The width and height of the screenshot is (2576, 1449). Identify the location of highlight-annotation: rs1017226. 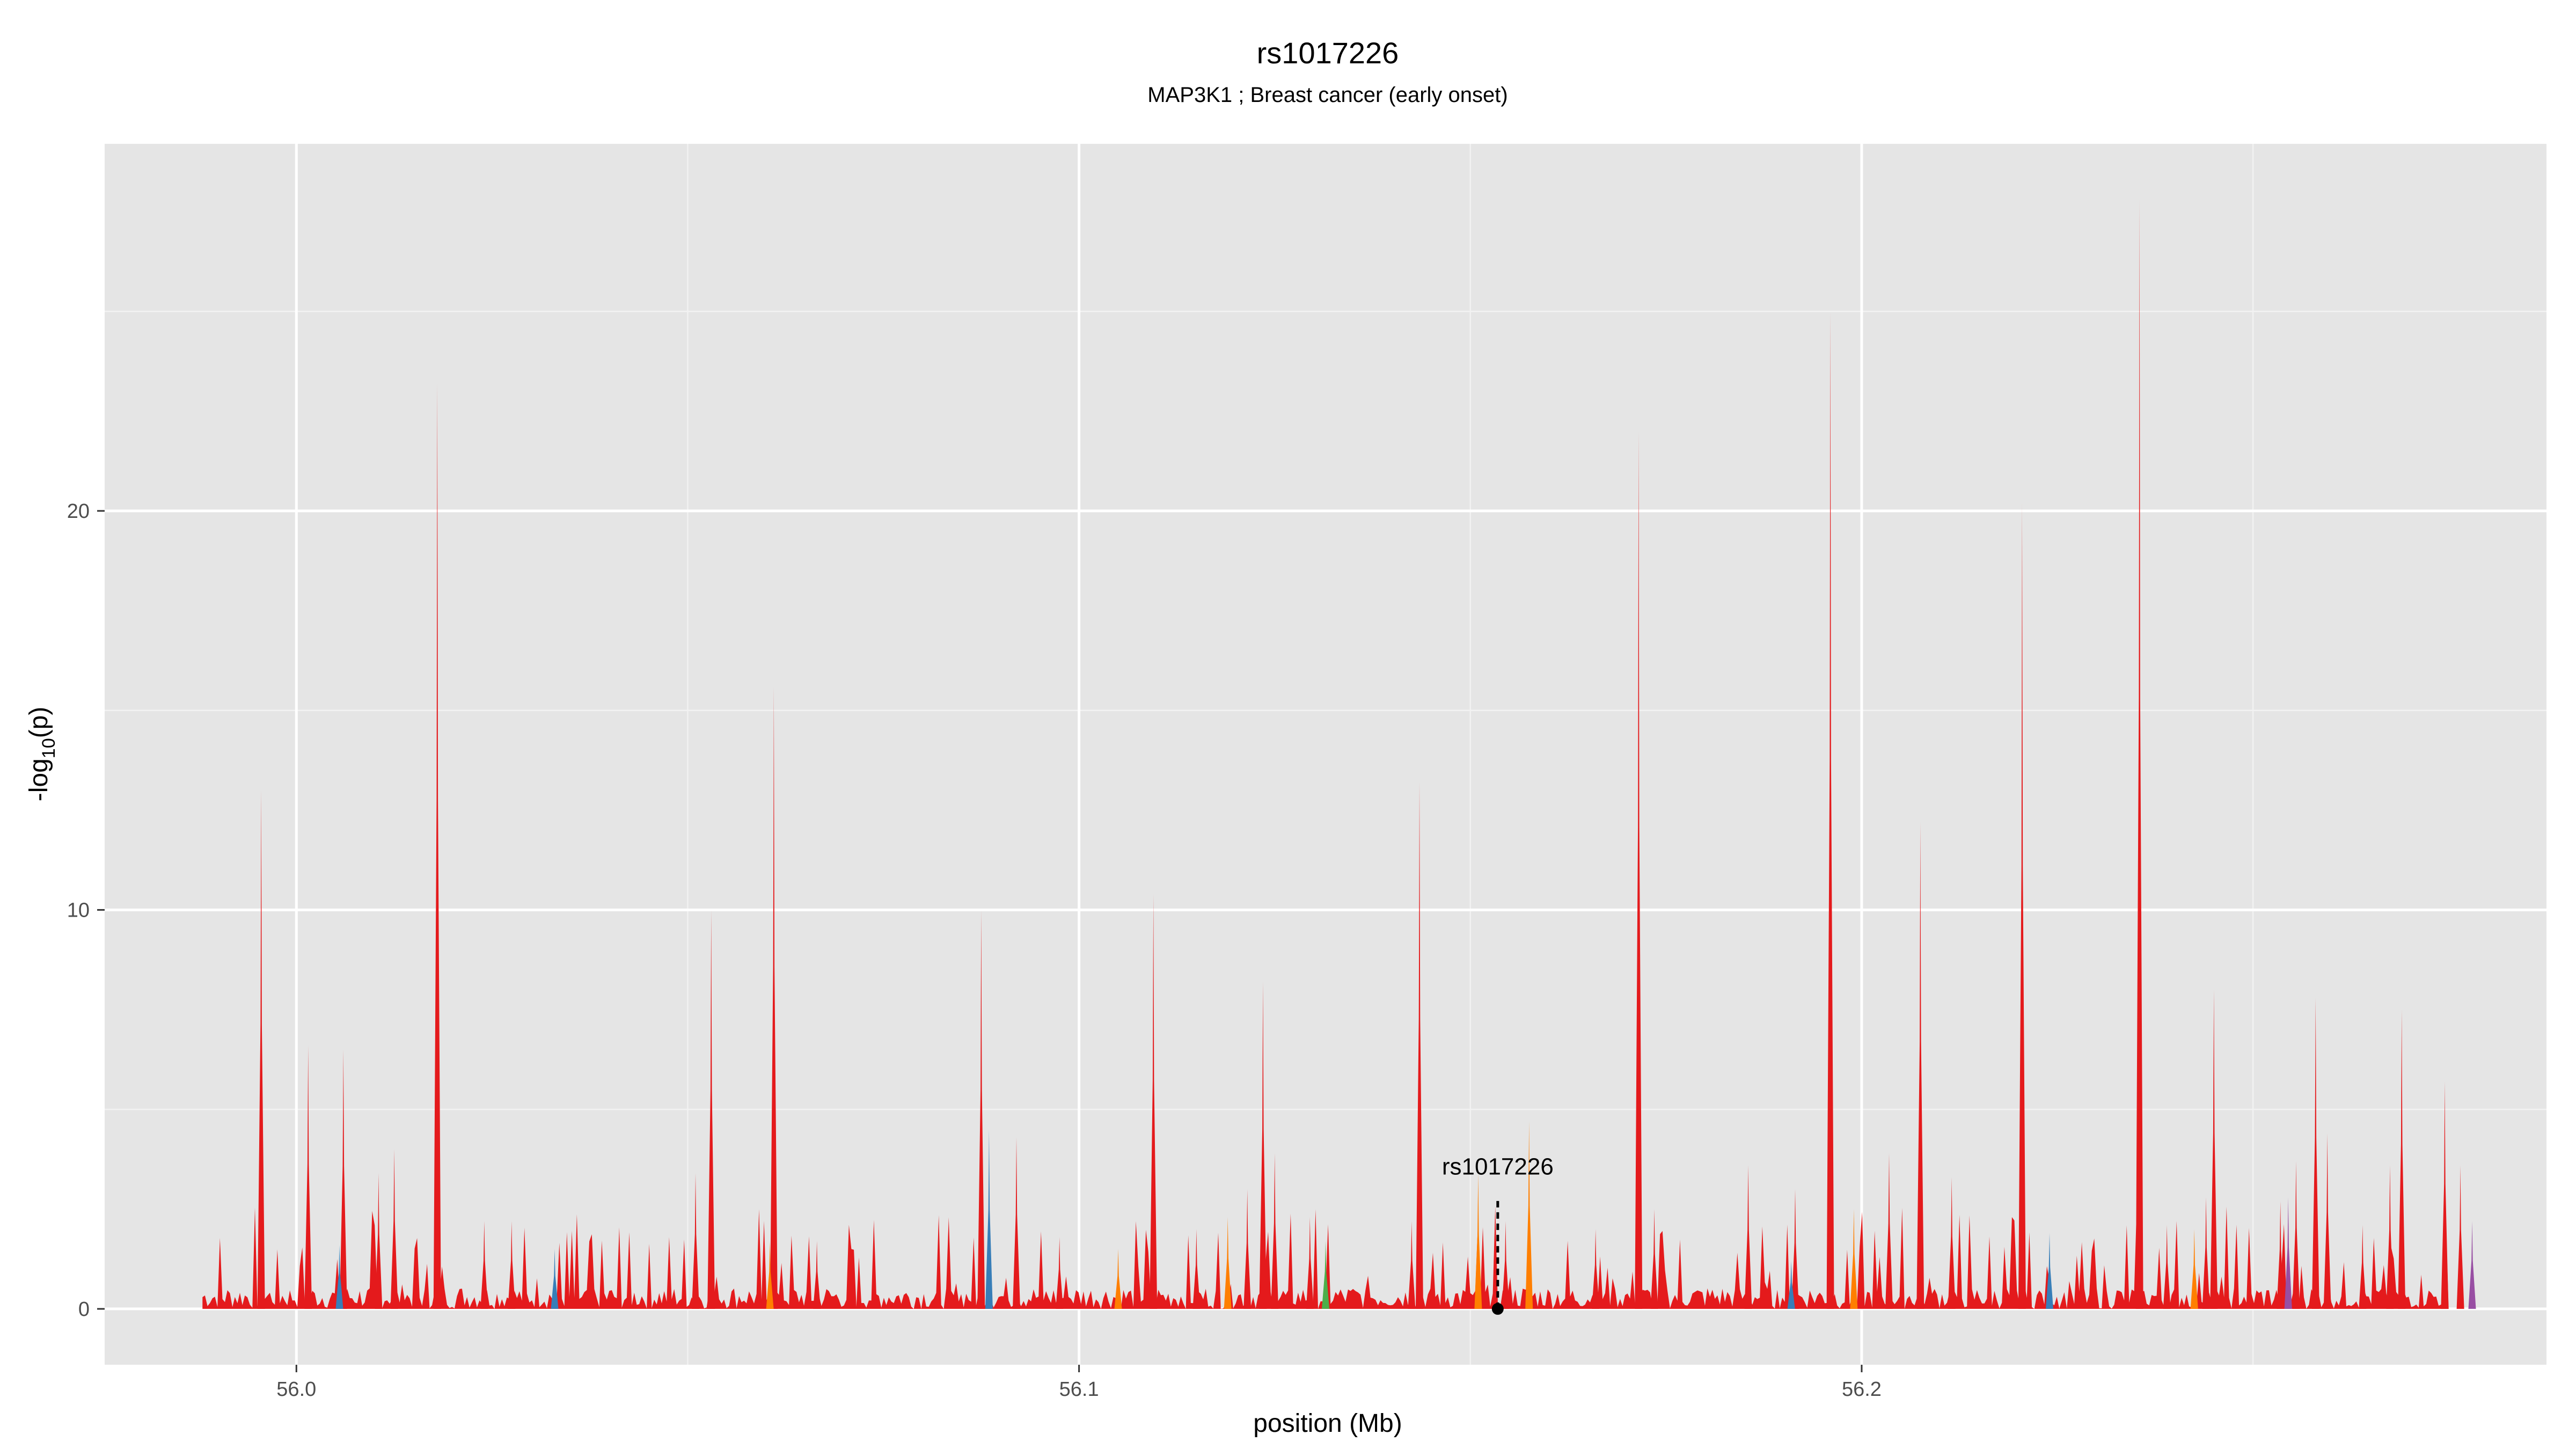
(1498, 1234).